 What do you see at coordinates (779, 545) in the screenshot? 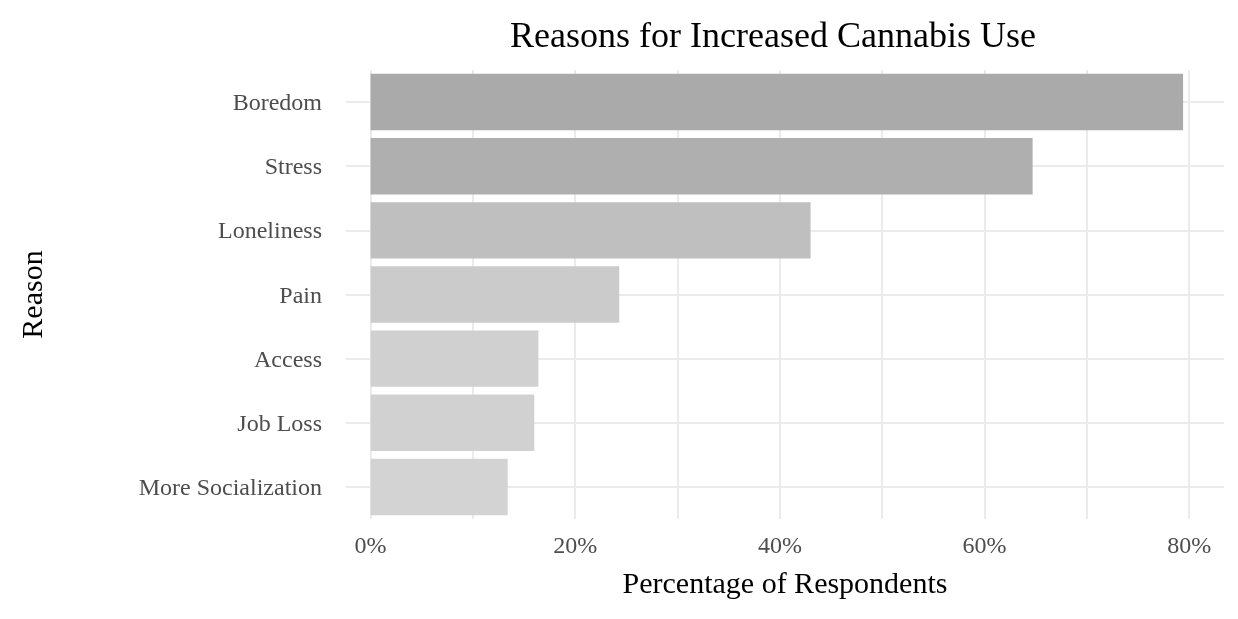
I see `x-tick-label: 40%` at bounding box center [779, 545].